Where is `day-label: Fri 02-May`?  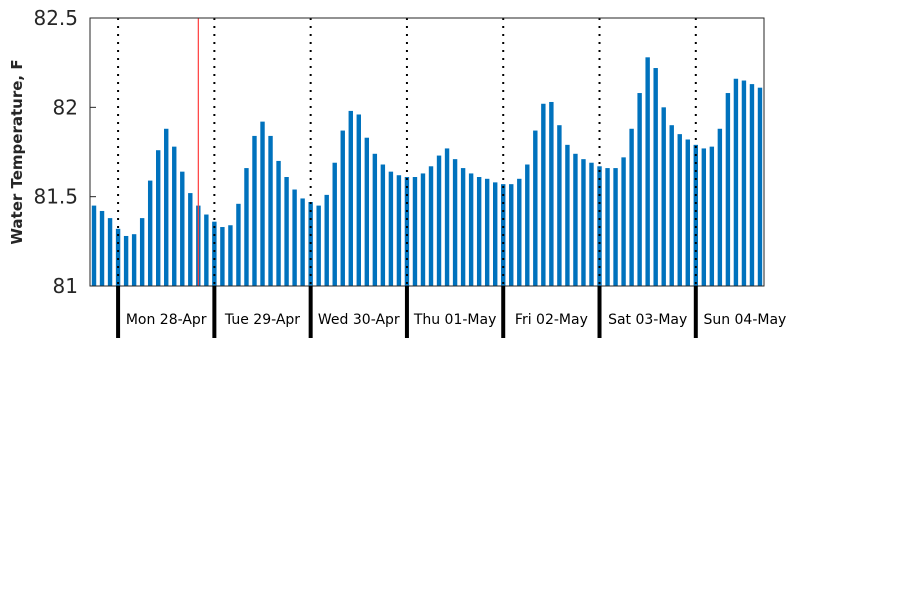 day-label: Fri 02-May is located at coordinates (551, 320).